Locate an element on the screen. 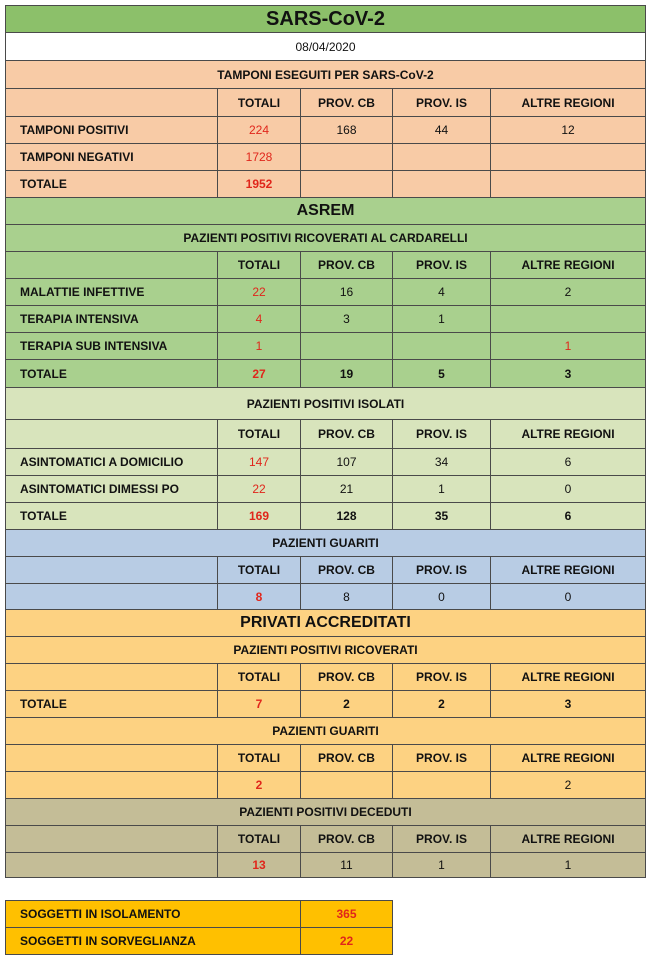 The width and height of the screenshot is (653, 960). date: 08/04/2020 is located at coordinates (325, 46).